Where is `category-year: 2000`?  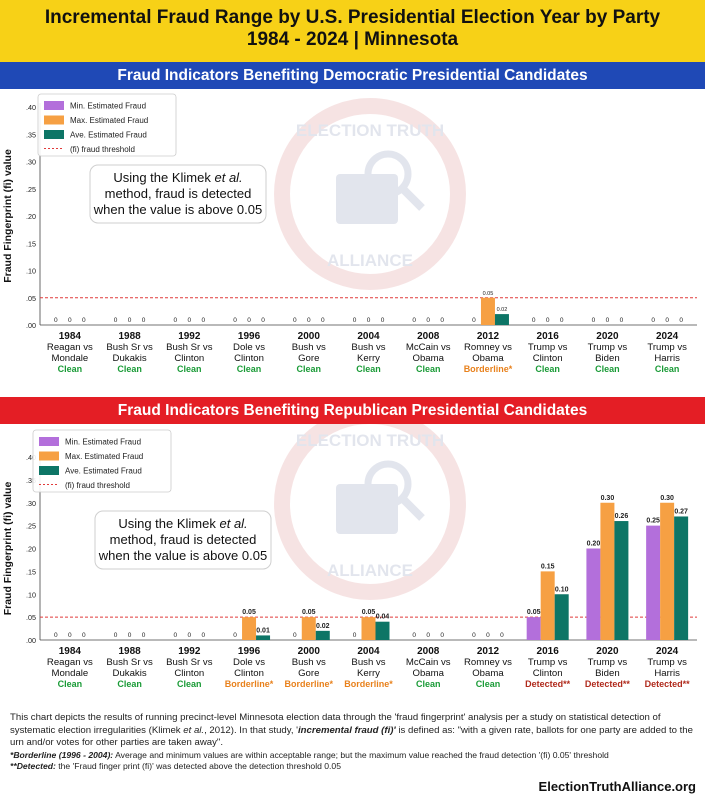 category-year: 2000 is located at coordinates (309, 651).